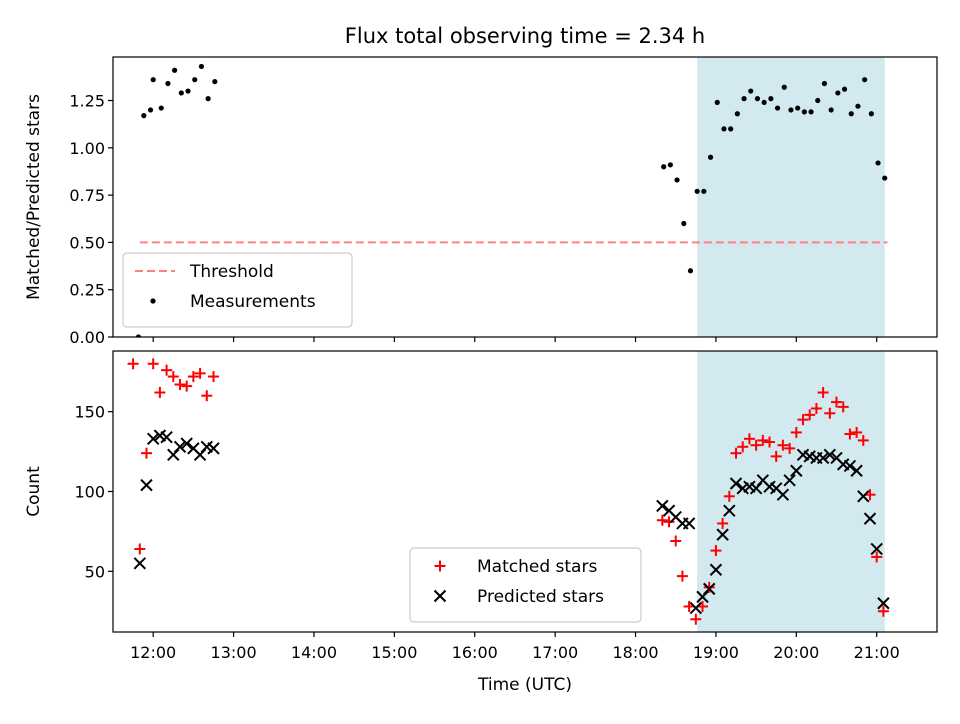 This screenshot has height=724, width=960. Describe the element at coordinates (213, 448) in the screenshot. I see `data-point-x-11-b` at that location.